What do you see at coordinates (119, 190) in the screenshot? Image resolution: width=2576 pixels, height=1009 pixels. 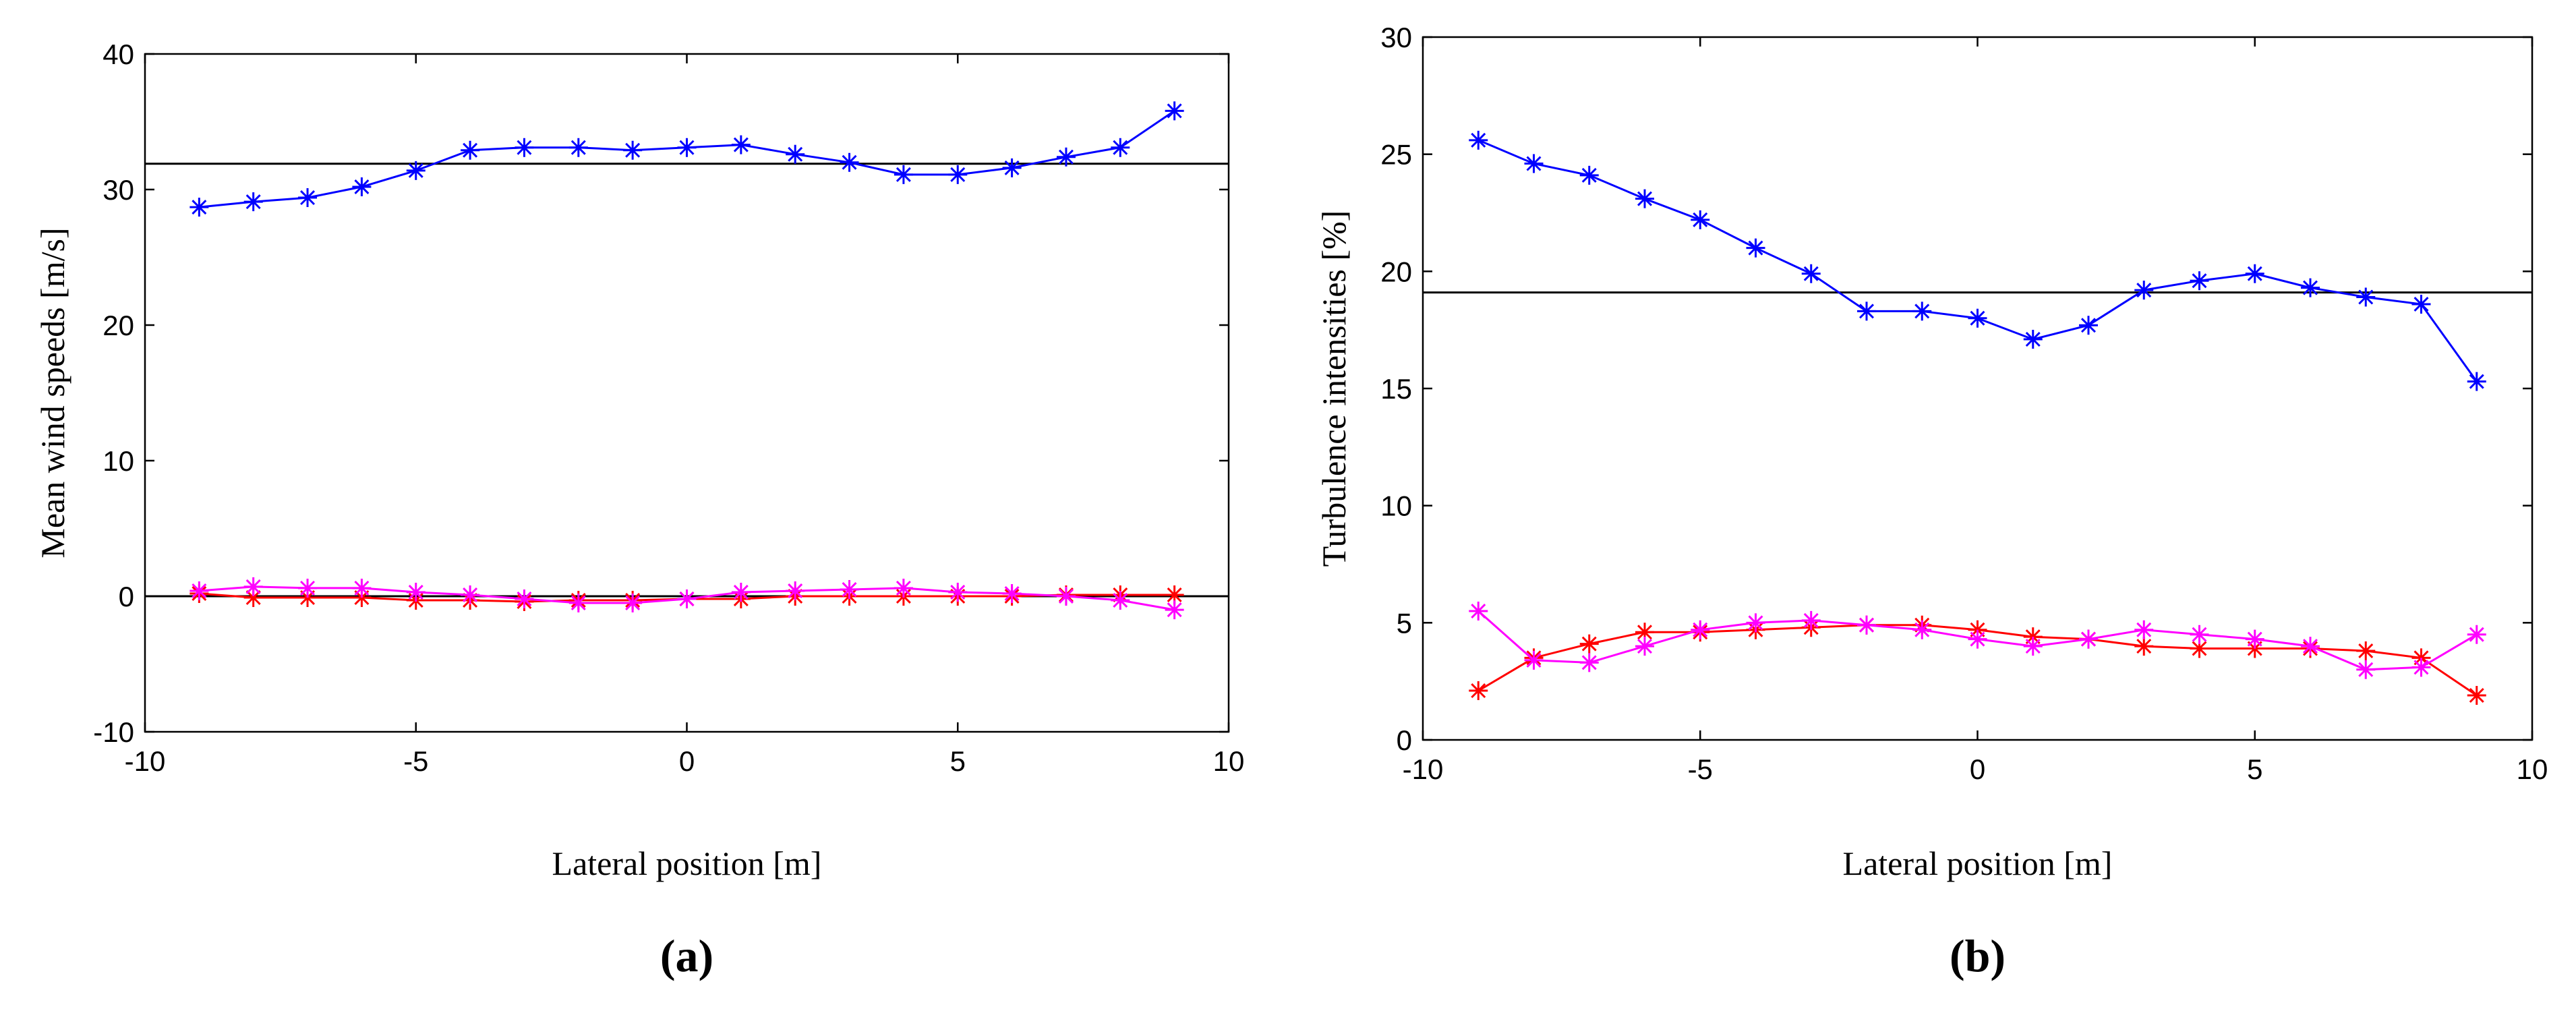 I see `y-tick-label-a: 30` at bounding box center [119, 190].